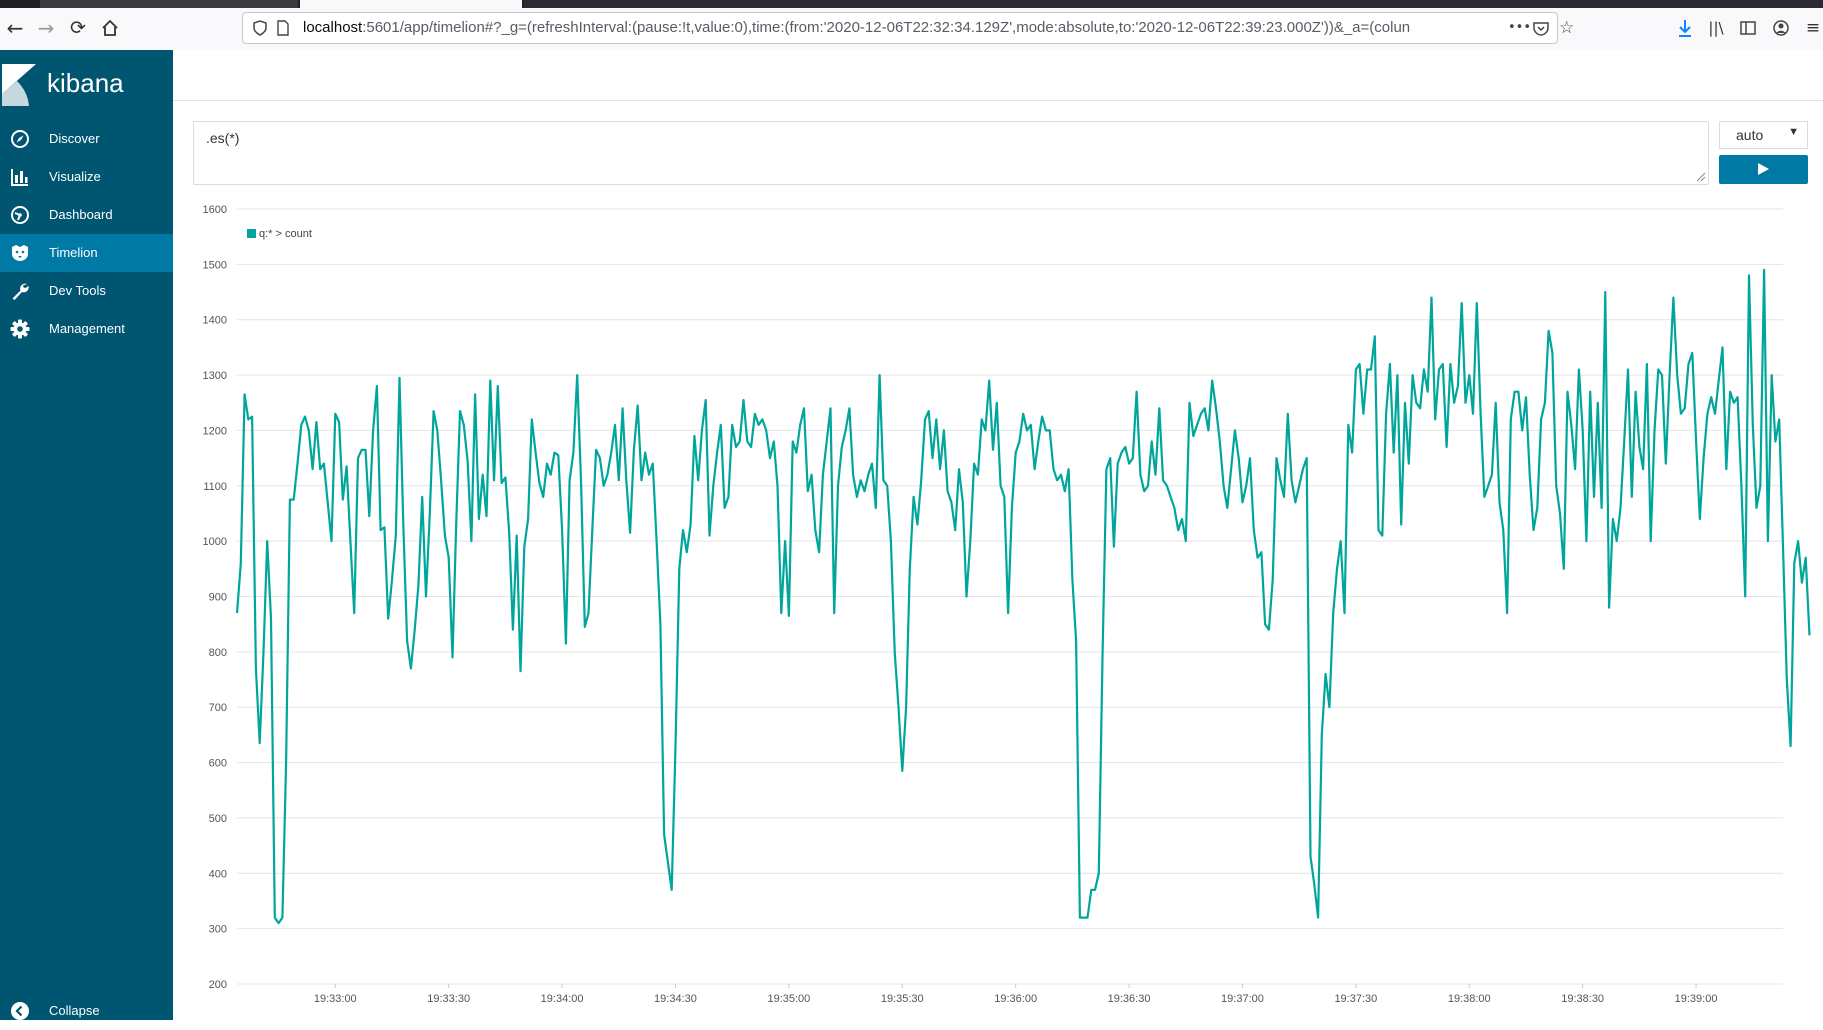 This screenshot has height=1030, width=1823. Describe the element at coordinates (218, 930) in the screenshot. I see `y-tick-label: 300` at that location.